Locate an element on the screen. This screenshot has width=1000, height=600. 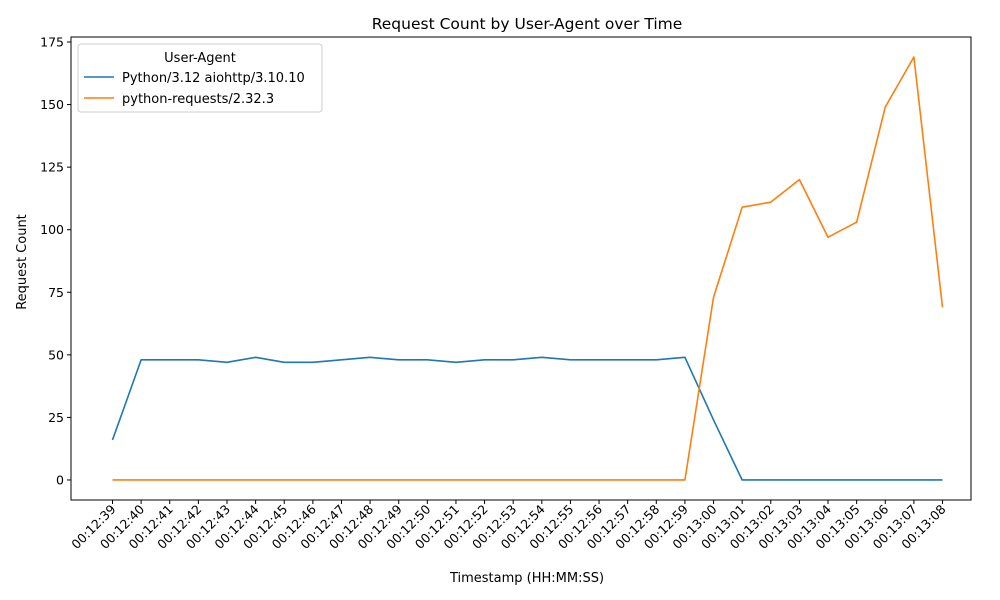
y-tick-label: 150 is located at coordinates (52, 104).